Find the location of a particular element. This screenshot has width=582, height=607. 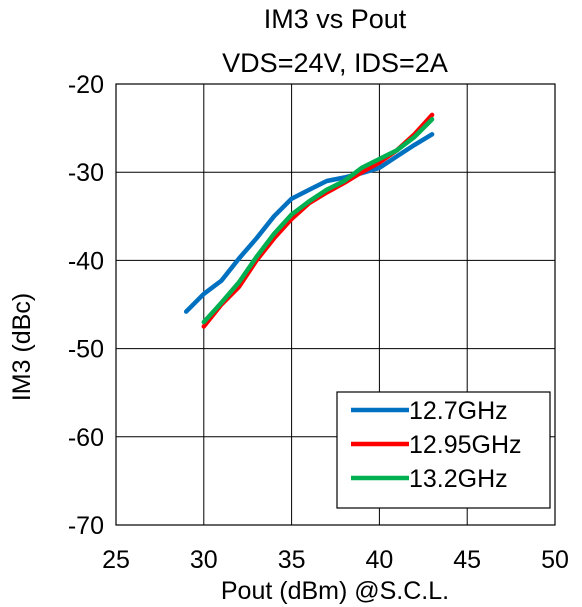

y-tick-label: -70 is located at coordinates (86, 526).